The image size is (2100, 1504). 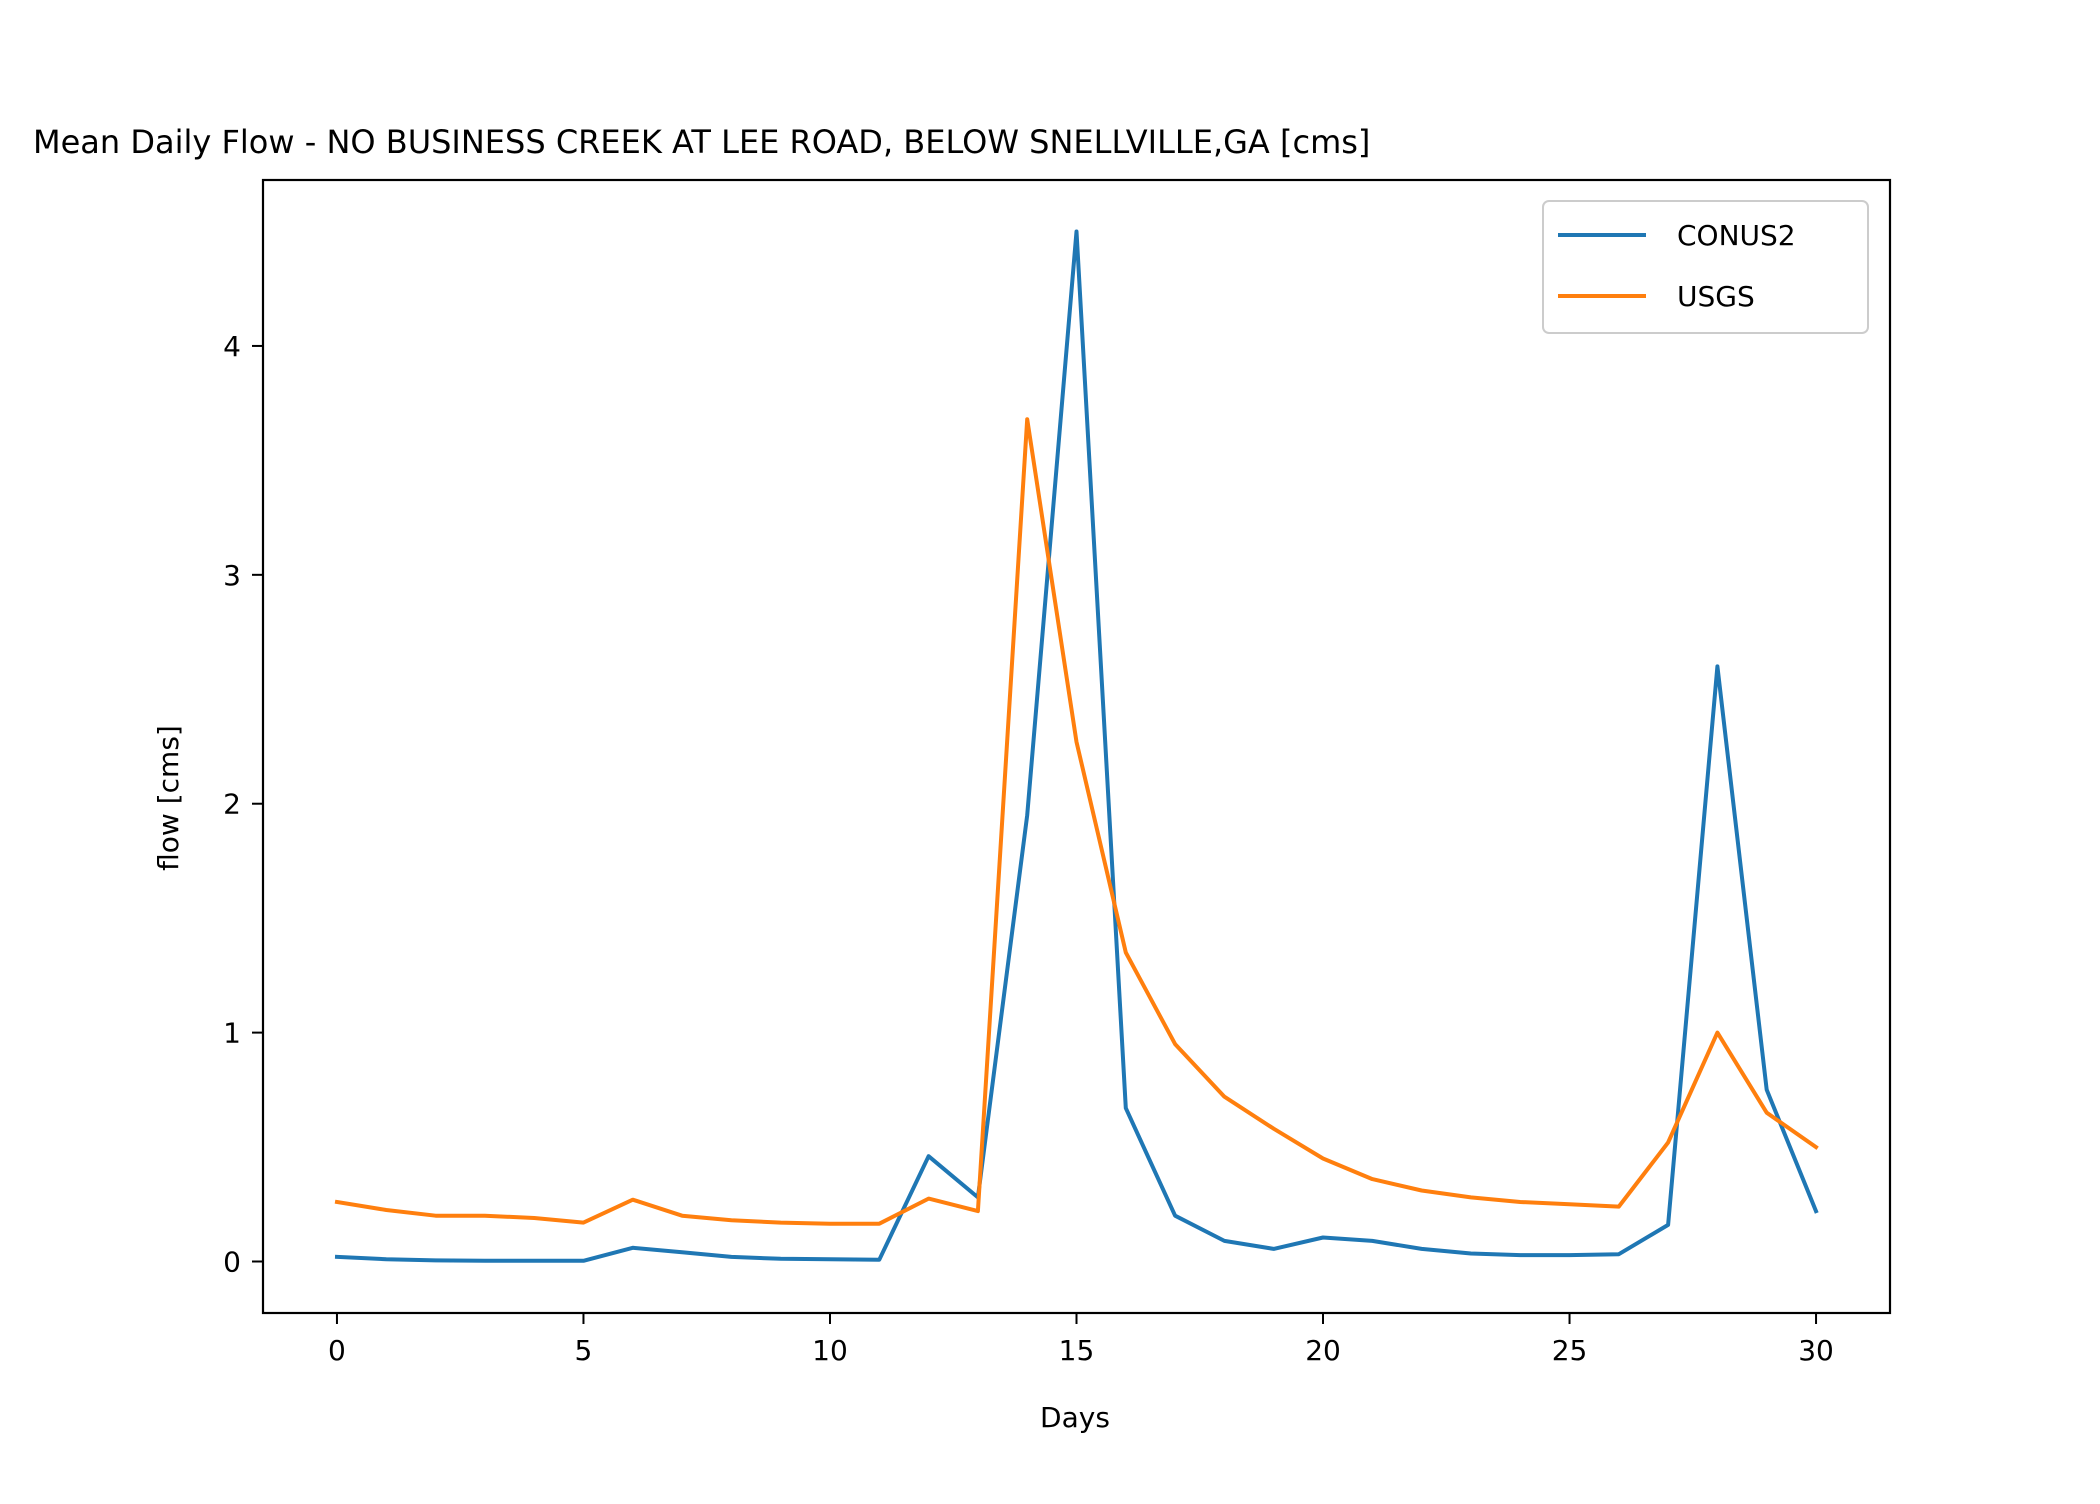 I want to click on x-tick-label: 5, so click(x=584, y=1350).